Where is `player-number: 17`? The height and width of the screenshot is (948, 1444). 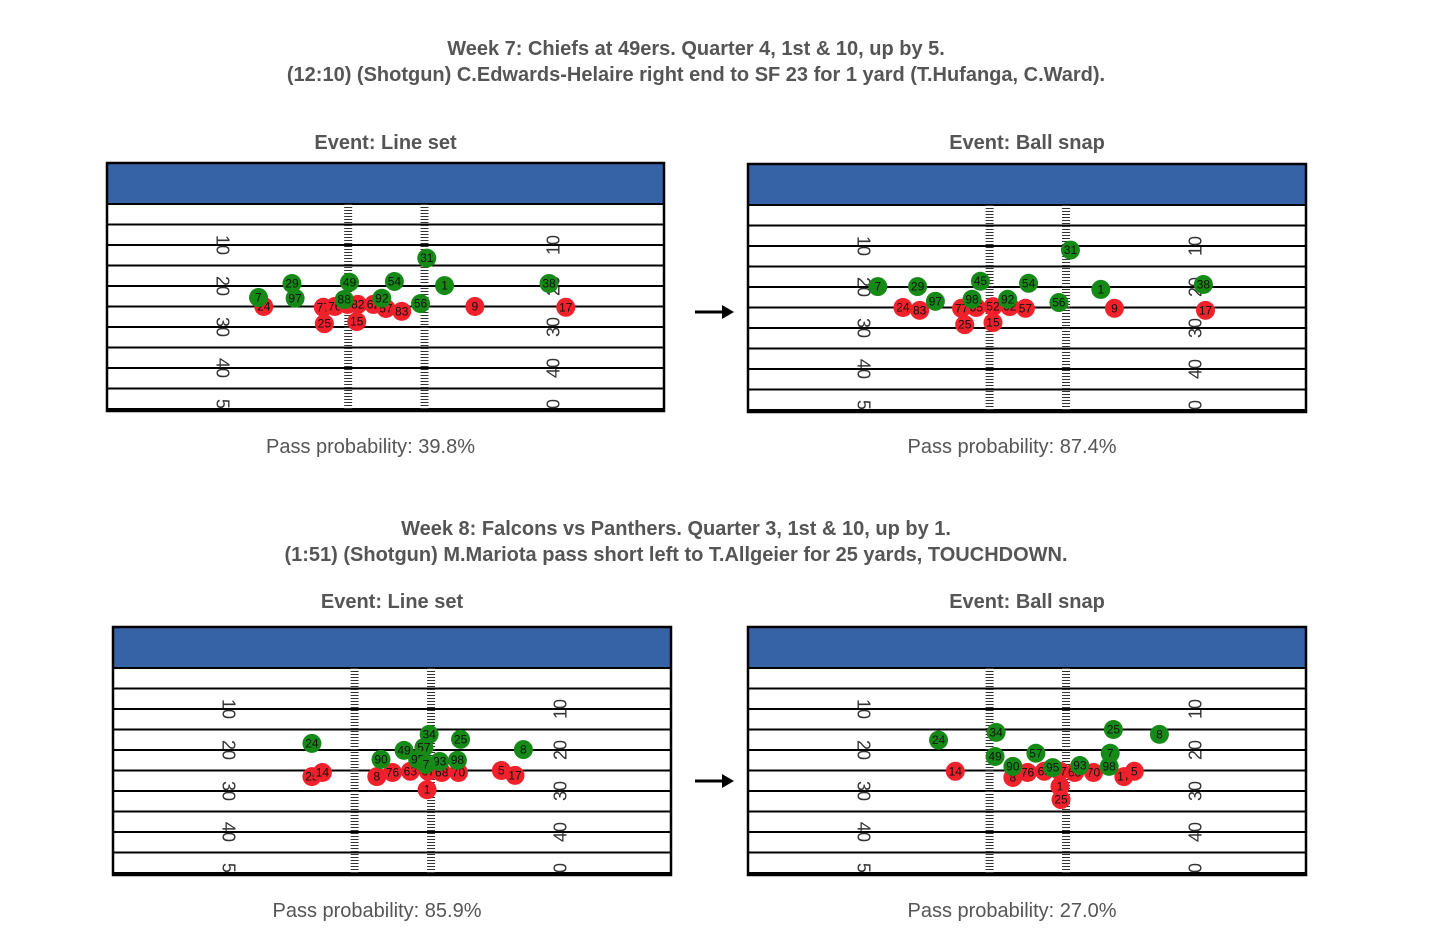 player-number: 17 is located at coordinates (566, 307).